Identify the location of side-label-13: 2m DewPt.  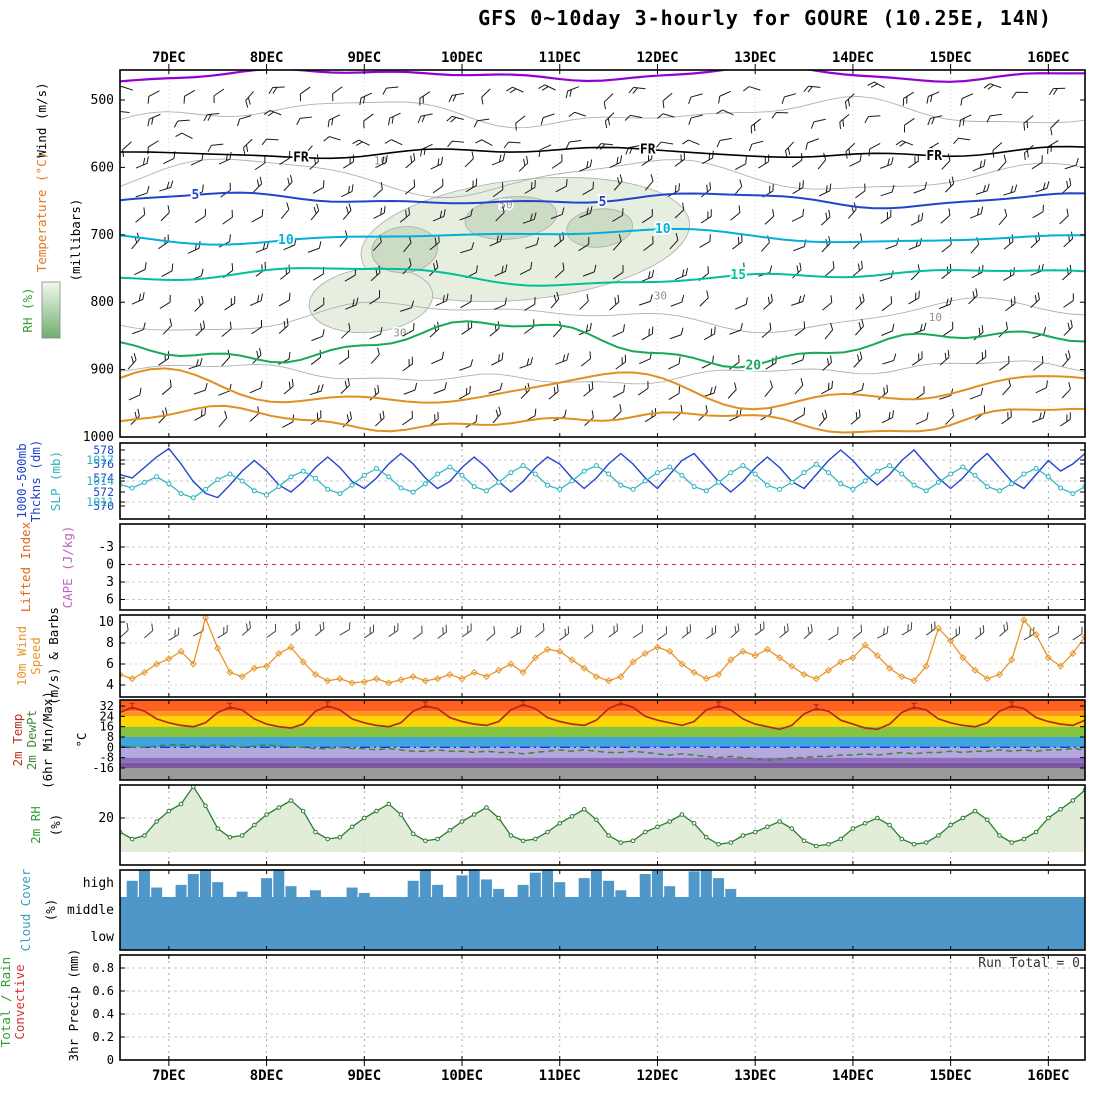
(31, 740).